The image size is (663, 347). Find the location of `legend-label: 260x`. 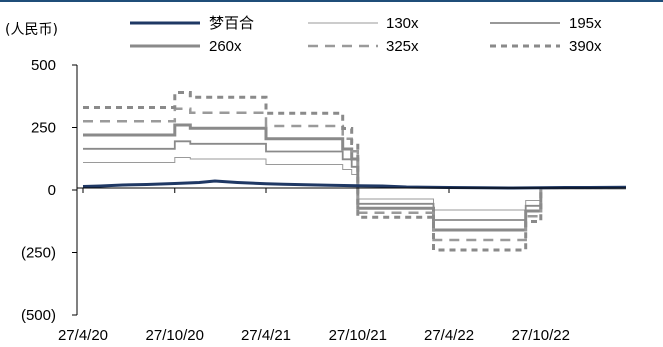

legend-label: 260x is located at coordinates (225, 46).